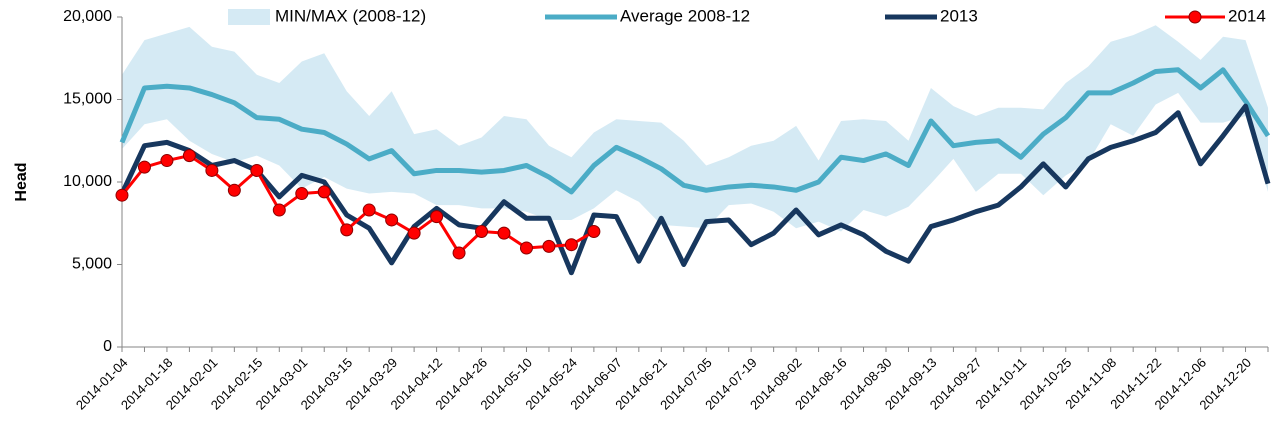  Describe the element at coordinates (959, 15) in the screenshot. I see `legend-label: 2013` at that location.